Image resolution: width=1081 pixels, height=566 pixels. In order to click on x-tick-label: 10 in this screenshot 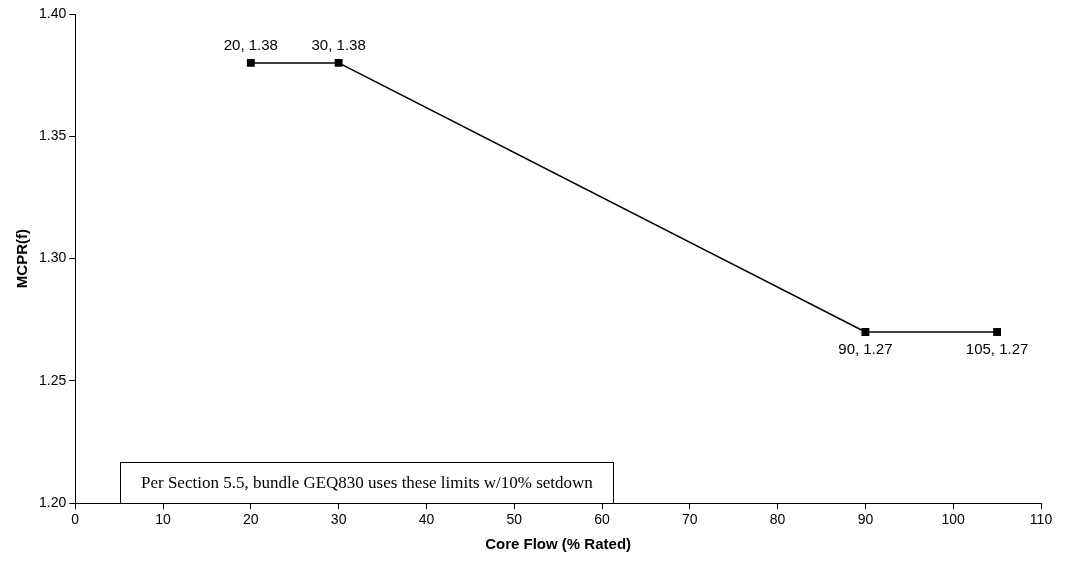, I will do `click(163, 519)`.